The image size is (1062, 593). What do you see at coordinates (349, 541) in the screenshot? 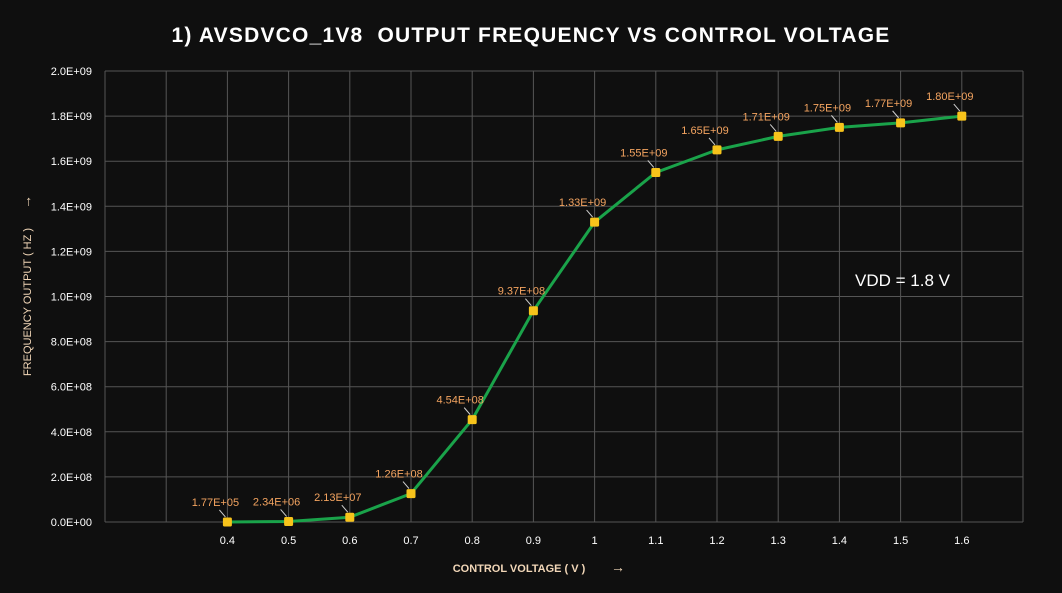
I see `x-tick-label: 0.6` at bounding box center [349, 541].